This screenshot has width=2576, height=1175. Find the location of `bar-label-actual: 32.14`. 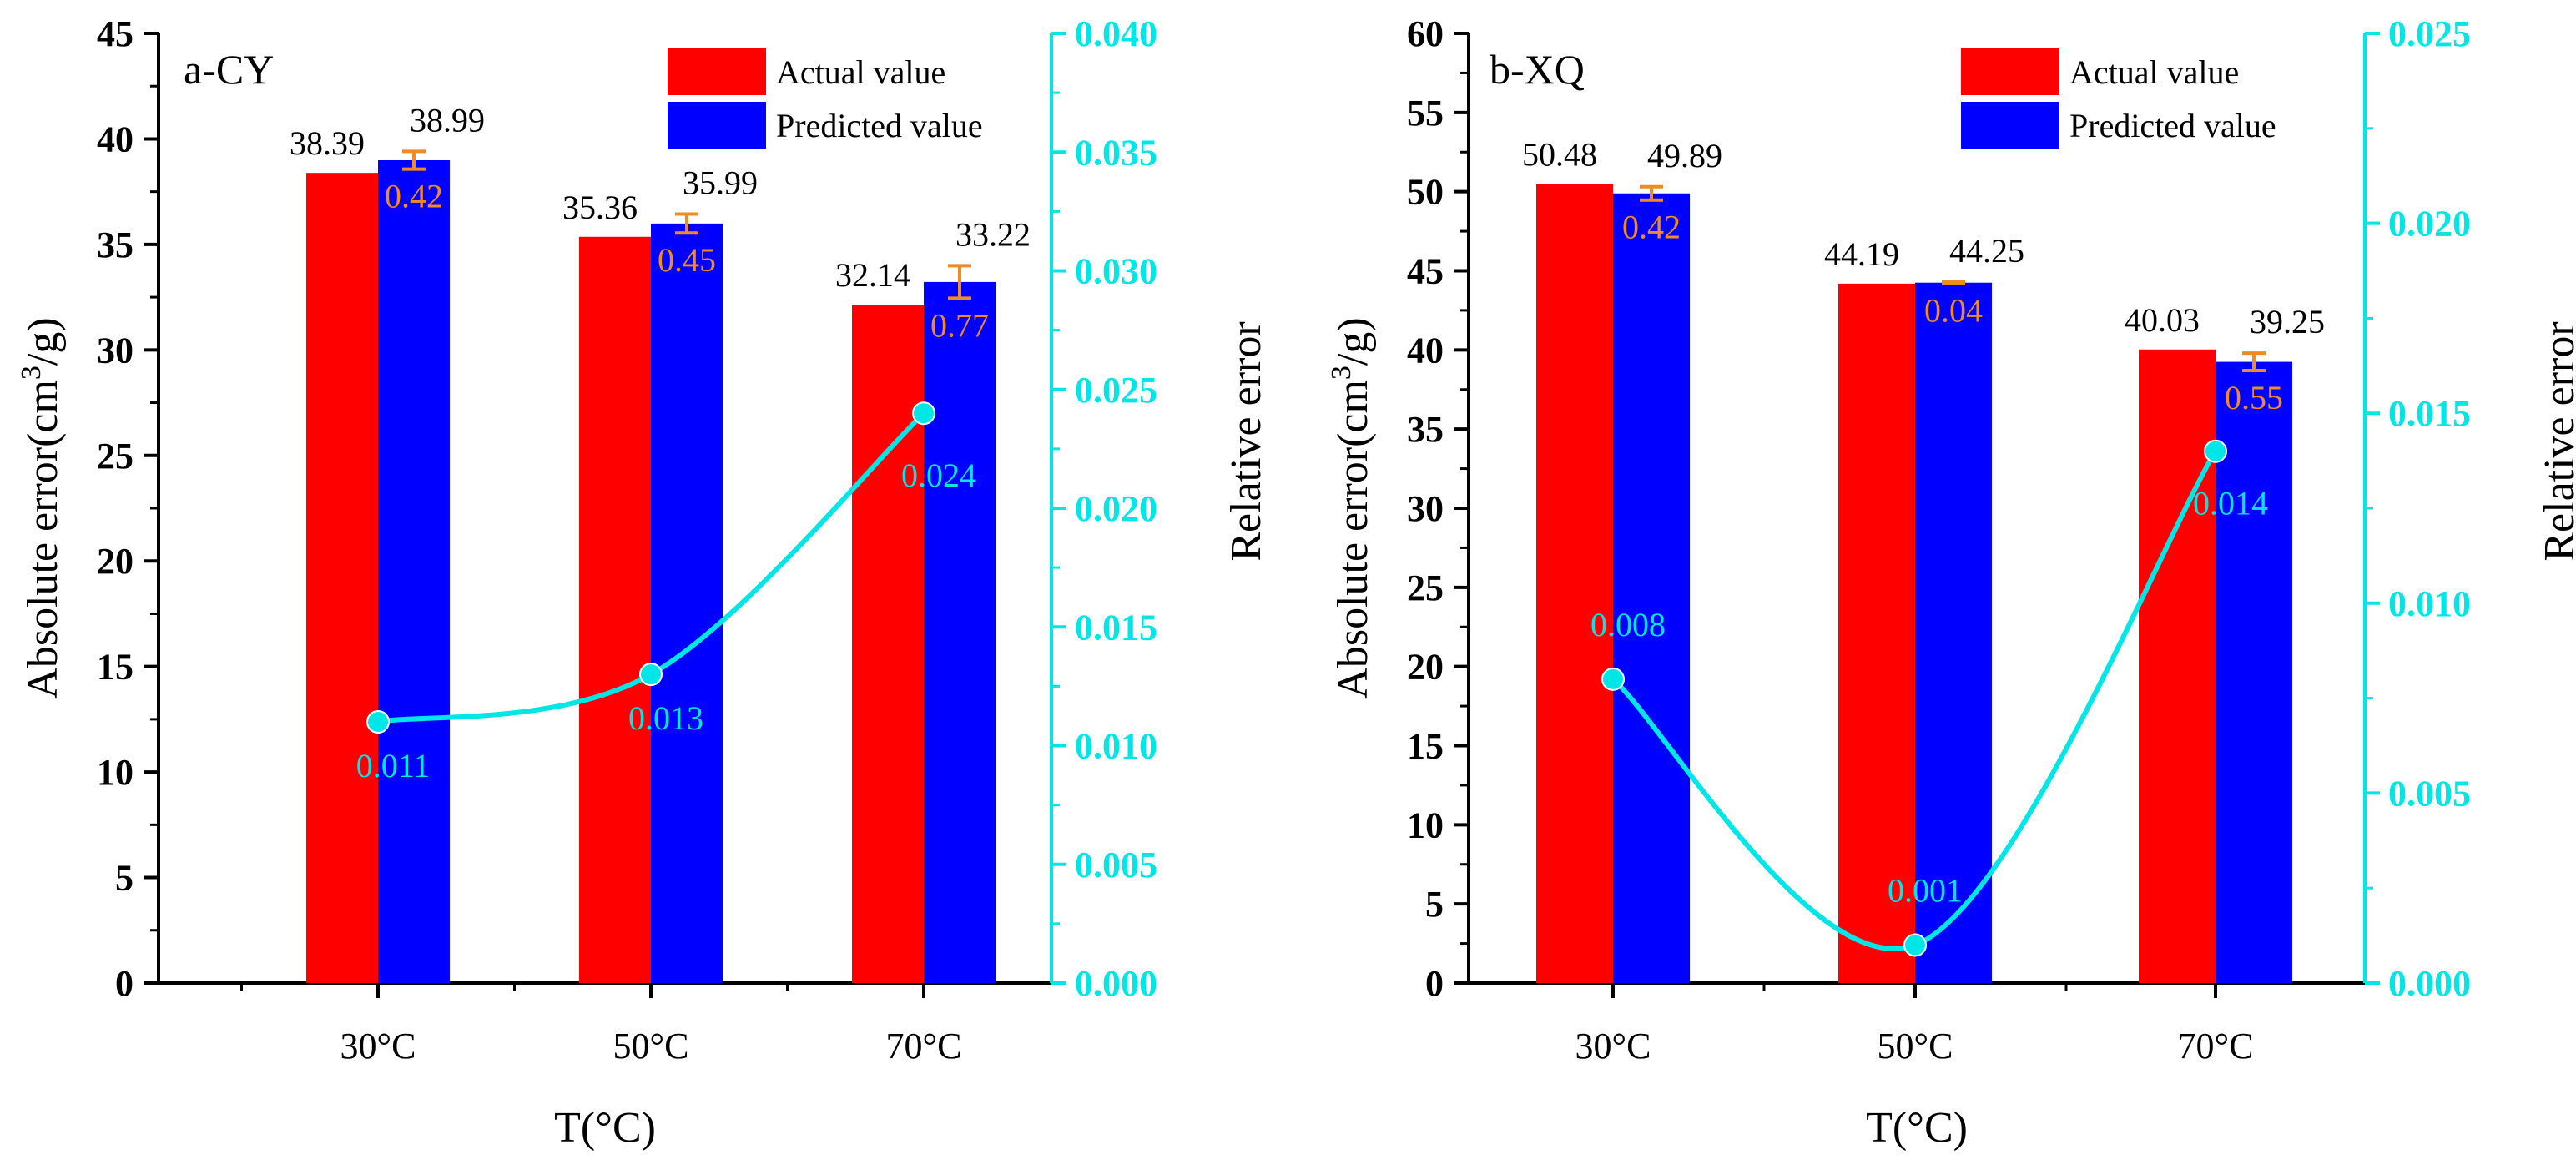

bar-label-actual: 32.14 is located at coordinates (873, 275).